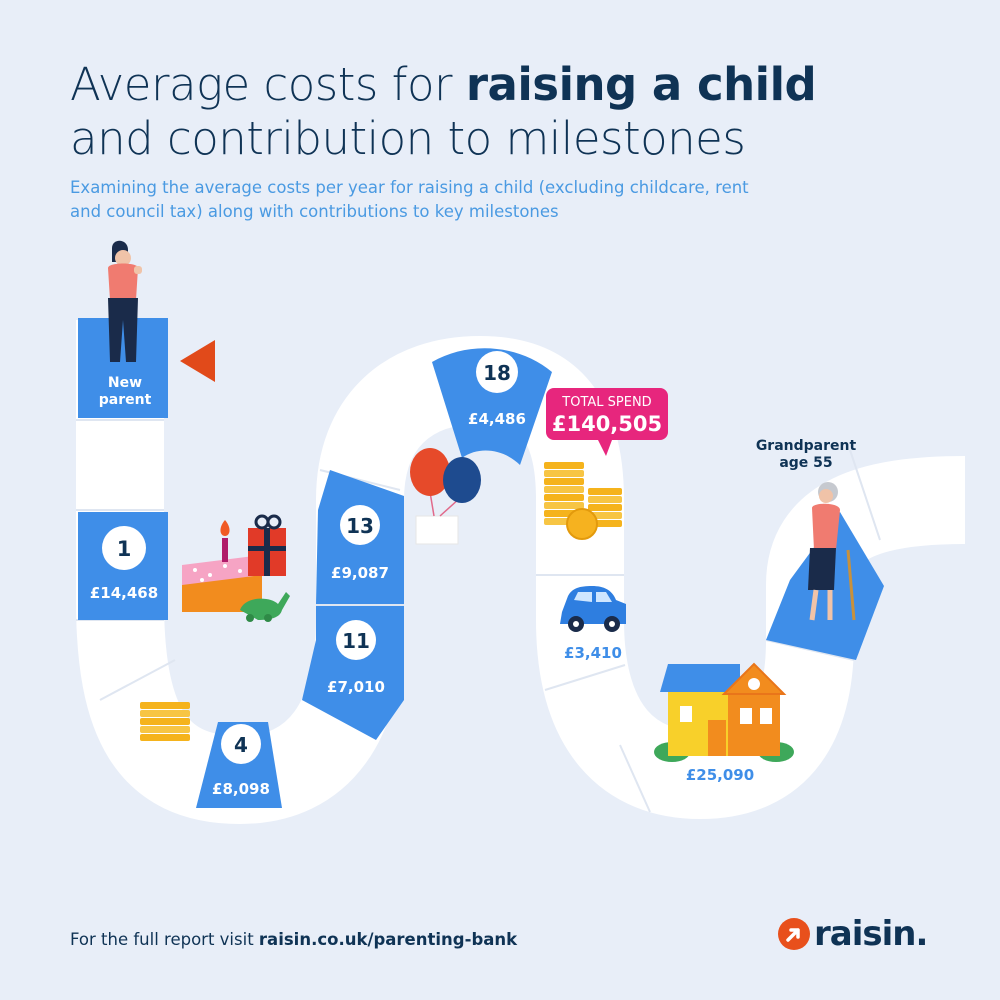  What do you see at coordinates (360, 526) in the screenshot?
I see `milestone-age-13: 13` at bounding box center [360, 526].